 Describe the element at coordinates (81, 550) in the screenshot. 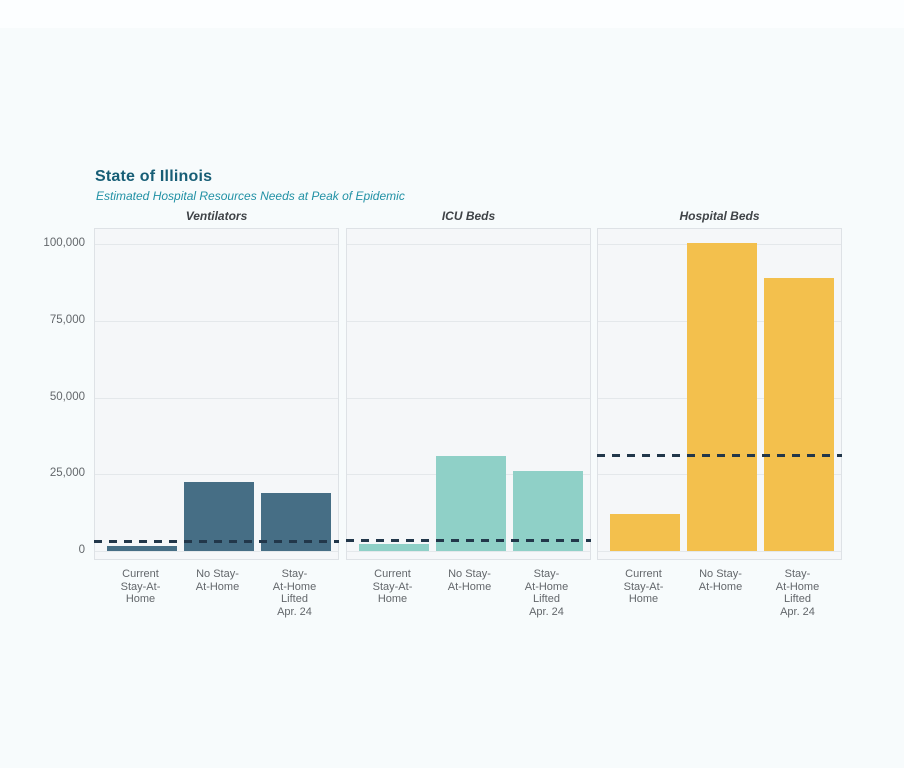

I see `y-axis-tick-label: 0` at that location.